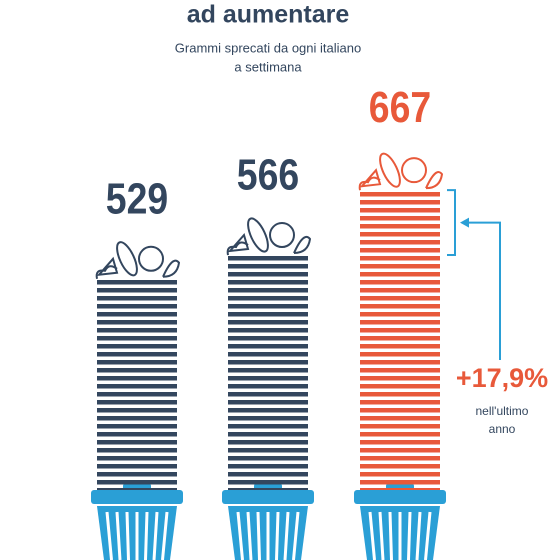 Image resolution: width=560 pixels, height=560 pixels. Describe the element at coordinates (400, 107) in the screenshot. I see `value-label: 667` at that location.